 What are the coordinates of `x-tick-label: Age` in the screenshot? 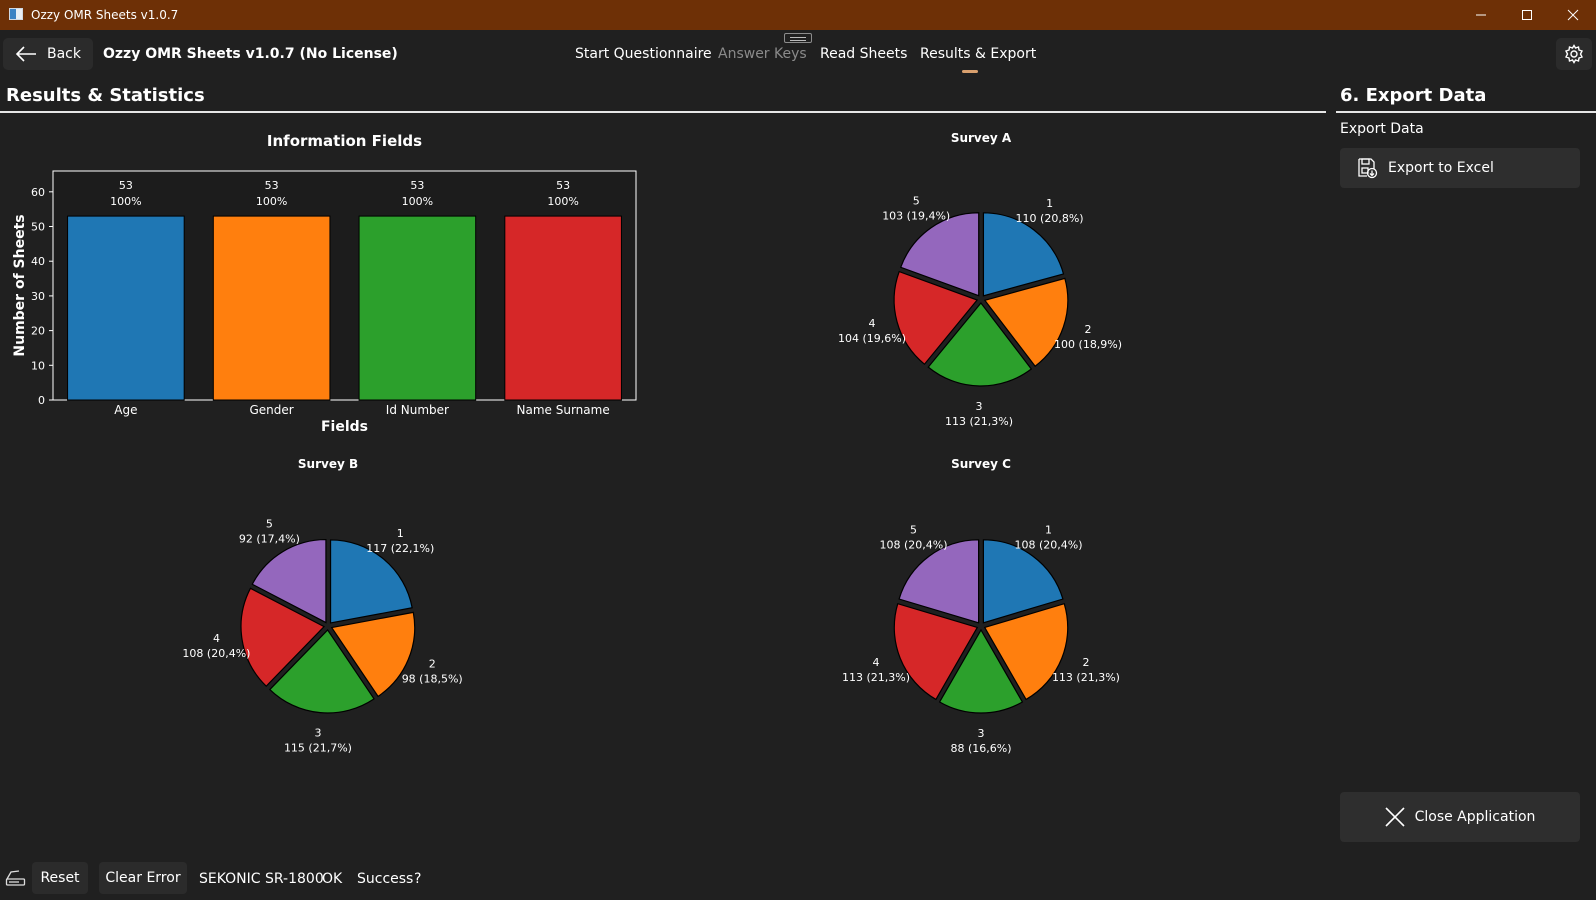 It's located at (125, 410).